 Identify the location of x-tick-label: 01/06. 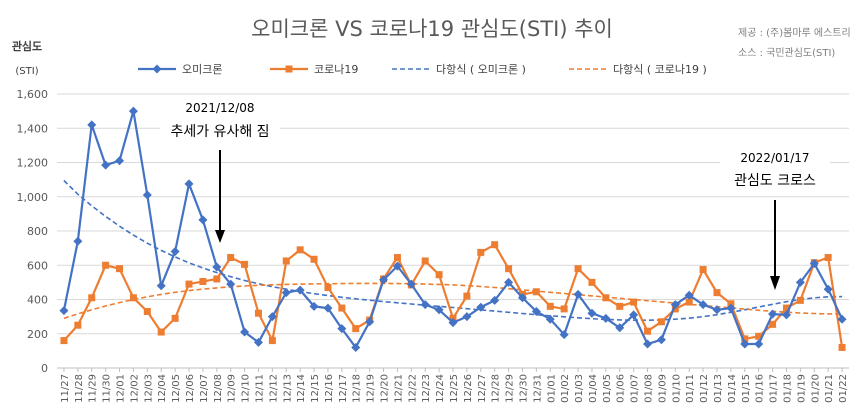
(621, 388).